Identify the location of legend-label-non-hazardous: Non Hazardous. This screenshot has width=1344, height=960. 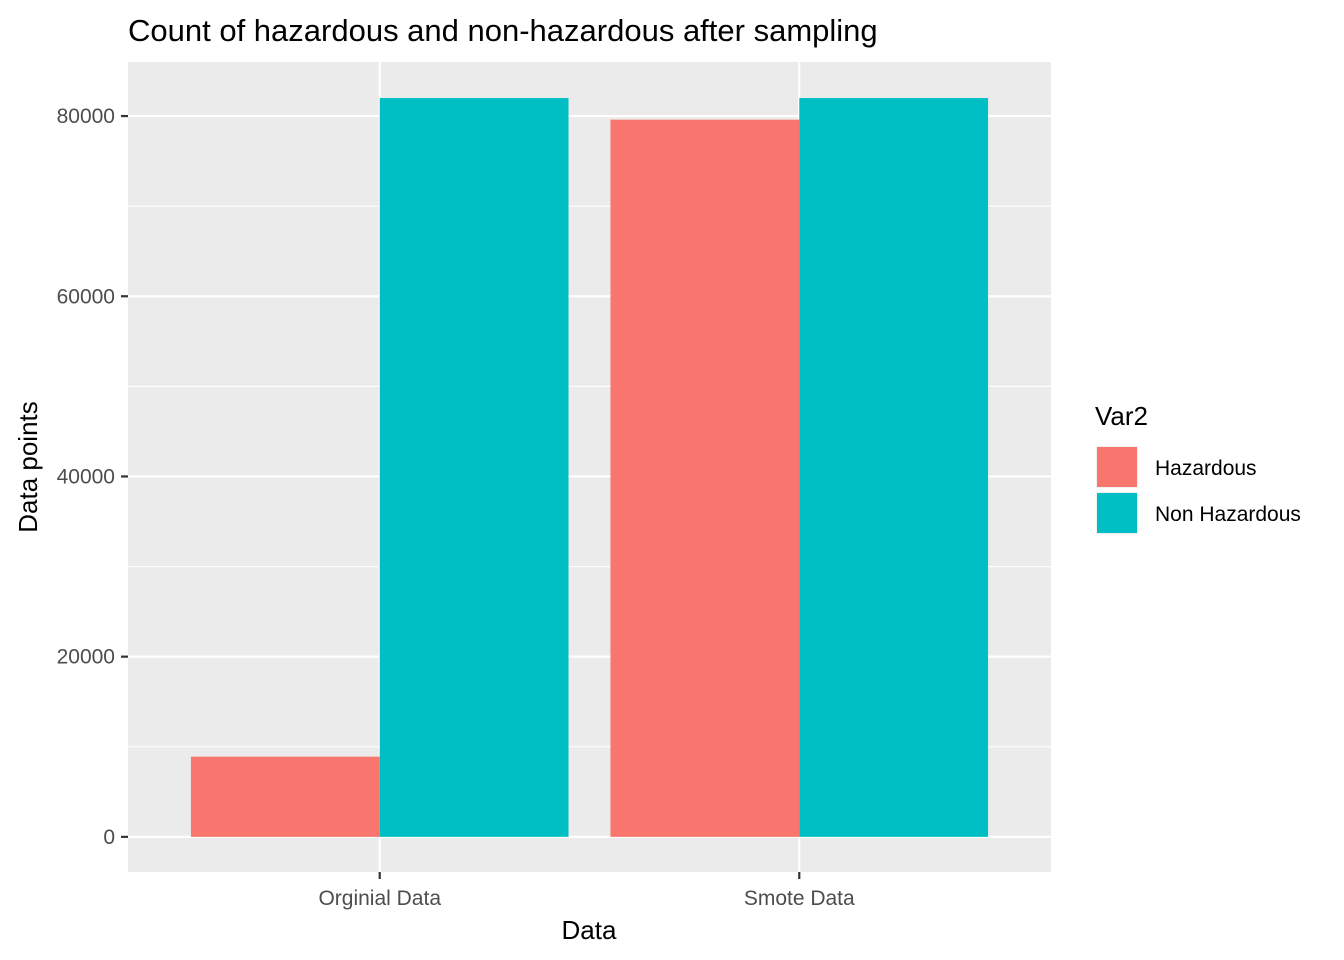
(1228, 514).